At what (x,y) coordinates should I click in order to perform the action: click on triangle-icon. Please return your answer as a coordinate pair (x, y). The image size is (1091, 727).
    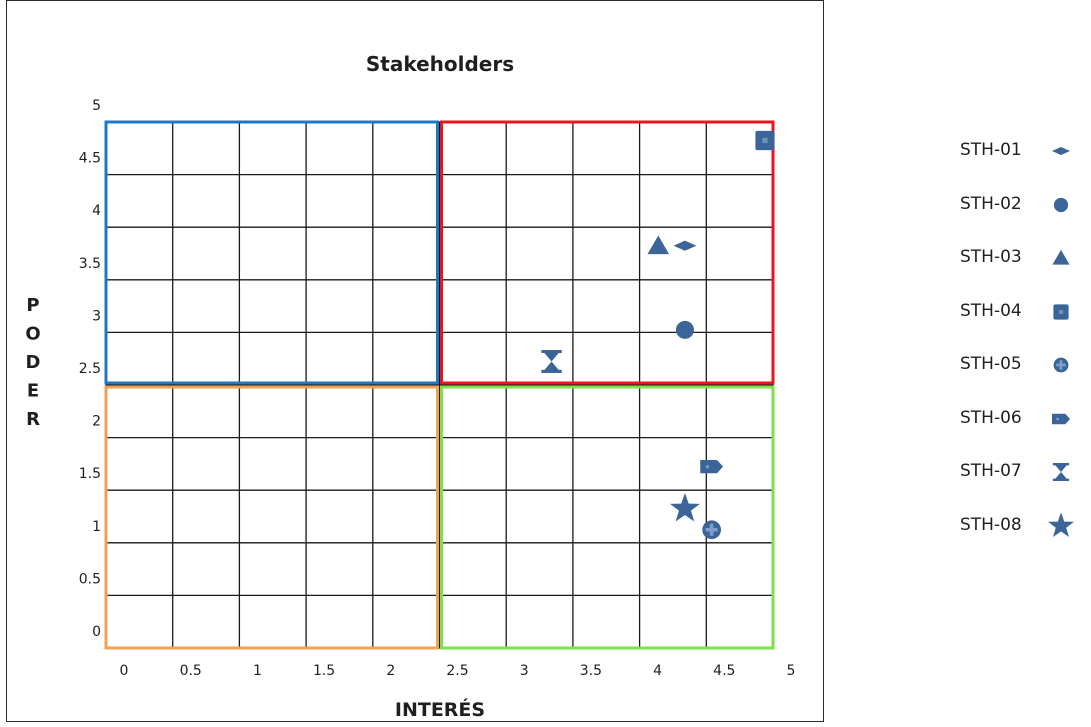
    Looking at the image, I should click on (1061, 257).